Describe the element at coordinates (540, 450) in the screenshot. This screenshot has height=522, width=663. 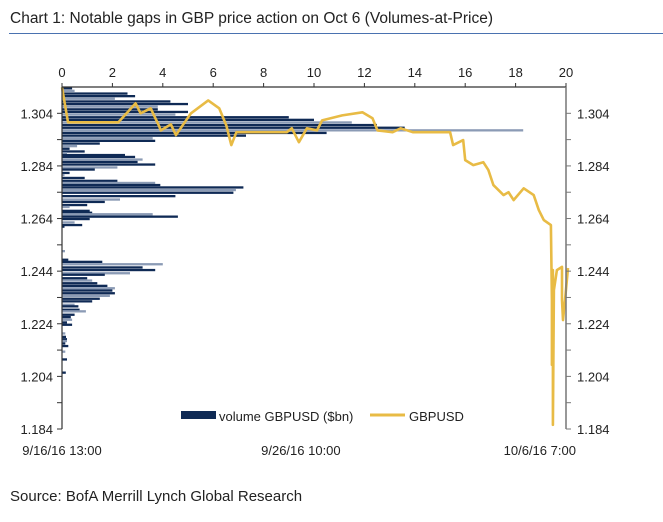
I see `time-tick-label: 10/6/16 7:00` at that location.